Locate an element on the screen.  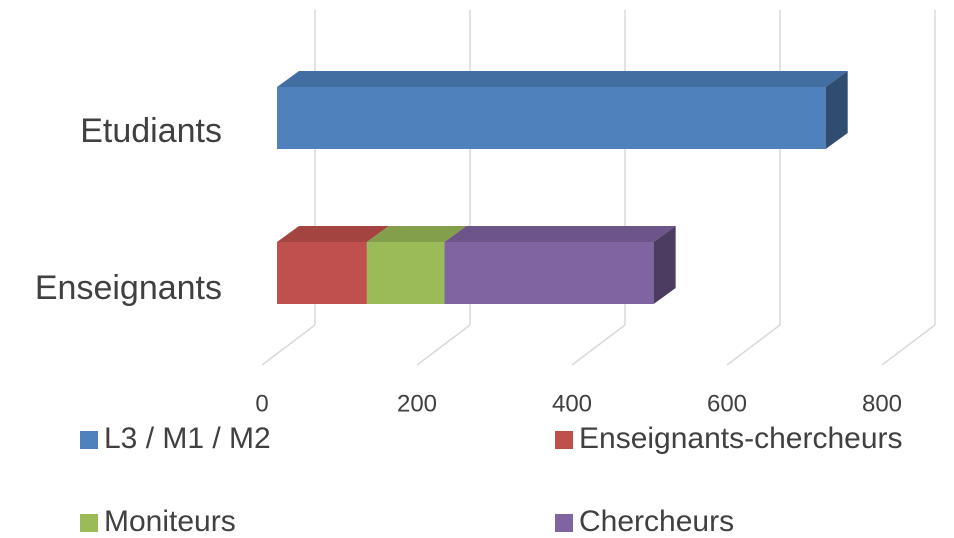
category-label: Enseignants is located at coordinates (128, 288).